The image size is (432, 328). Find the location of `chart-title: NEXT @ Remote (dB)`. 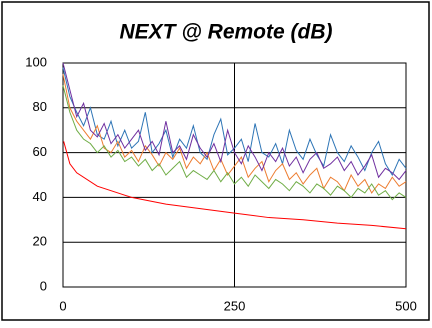

chart-title: NEXT @ Remote (dB) is located at coordinates (226, 32).